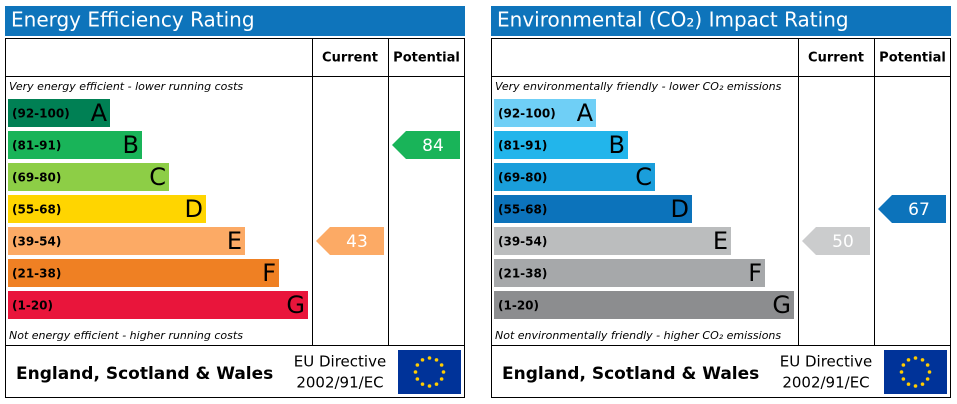 Image resolution: width=957 pixels, height=404 pixels. What do you see at coordinates (133, 20) in the screenshot?
I see `panel-title: Energy Efficiency Rating` at bounding box center [133, 20].